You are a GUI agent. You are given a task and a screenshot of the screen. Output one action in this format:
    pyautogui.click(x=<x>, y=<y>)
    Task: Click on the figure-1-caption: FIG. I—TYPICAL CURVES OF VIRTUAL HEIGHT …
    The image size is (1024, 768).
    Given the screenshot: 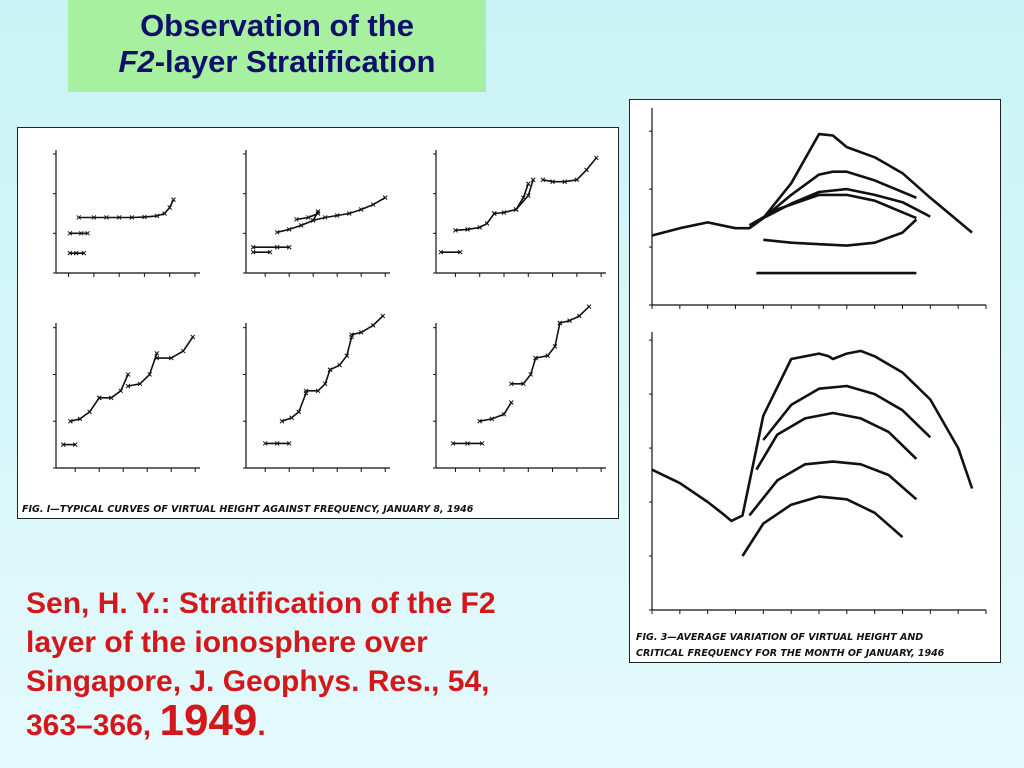 What is the action you would take?
    pyautogui.click(x=248, y=509)
    